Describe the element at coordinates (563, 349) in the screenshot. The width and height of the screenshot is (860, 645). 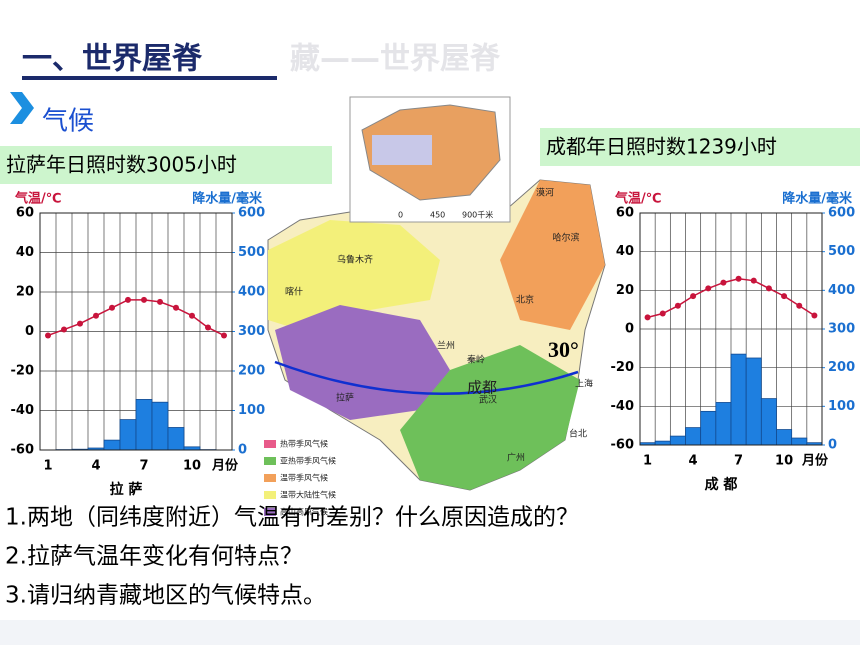
I see `latitude-label: 30°` at that location.